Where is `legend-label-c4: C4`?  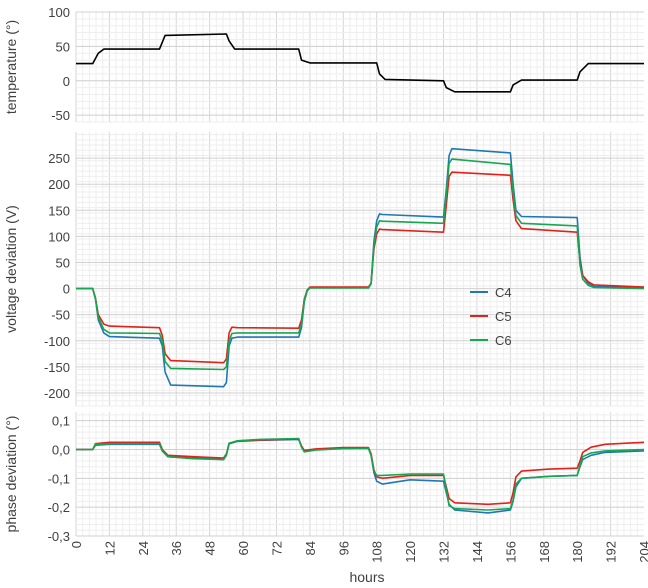 legend-label-c4: C4 is located at coordinates (503, 292).